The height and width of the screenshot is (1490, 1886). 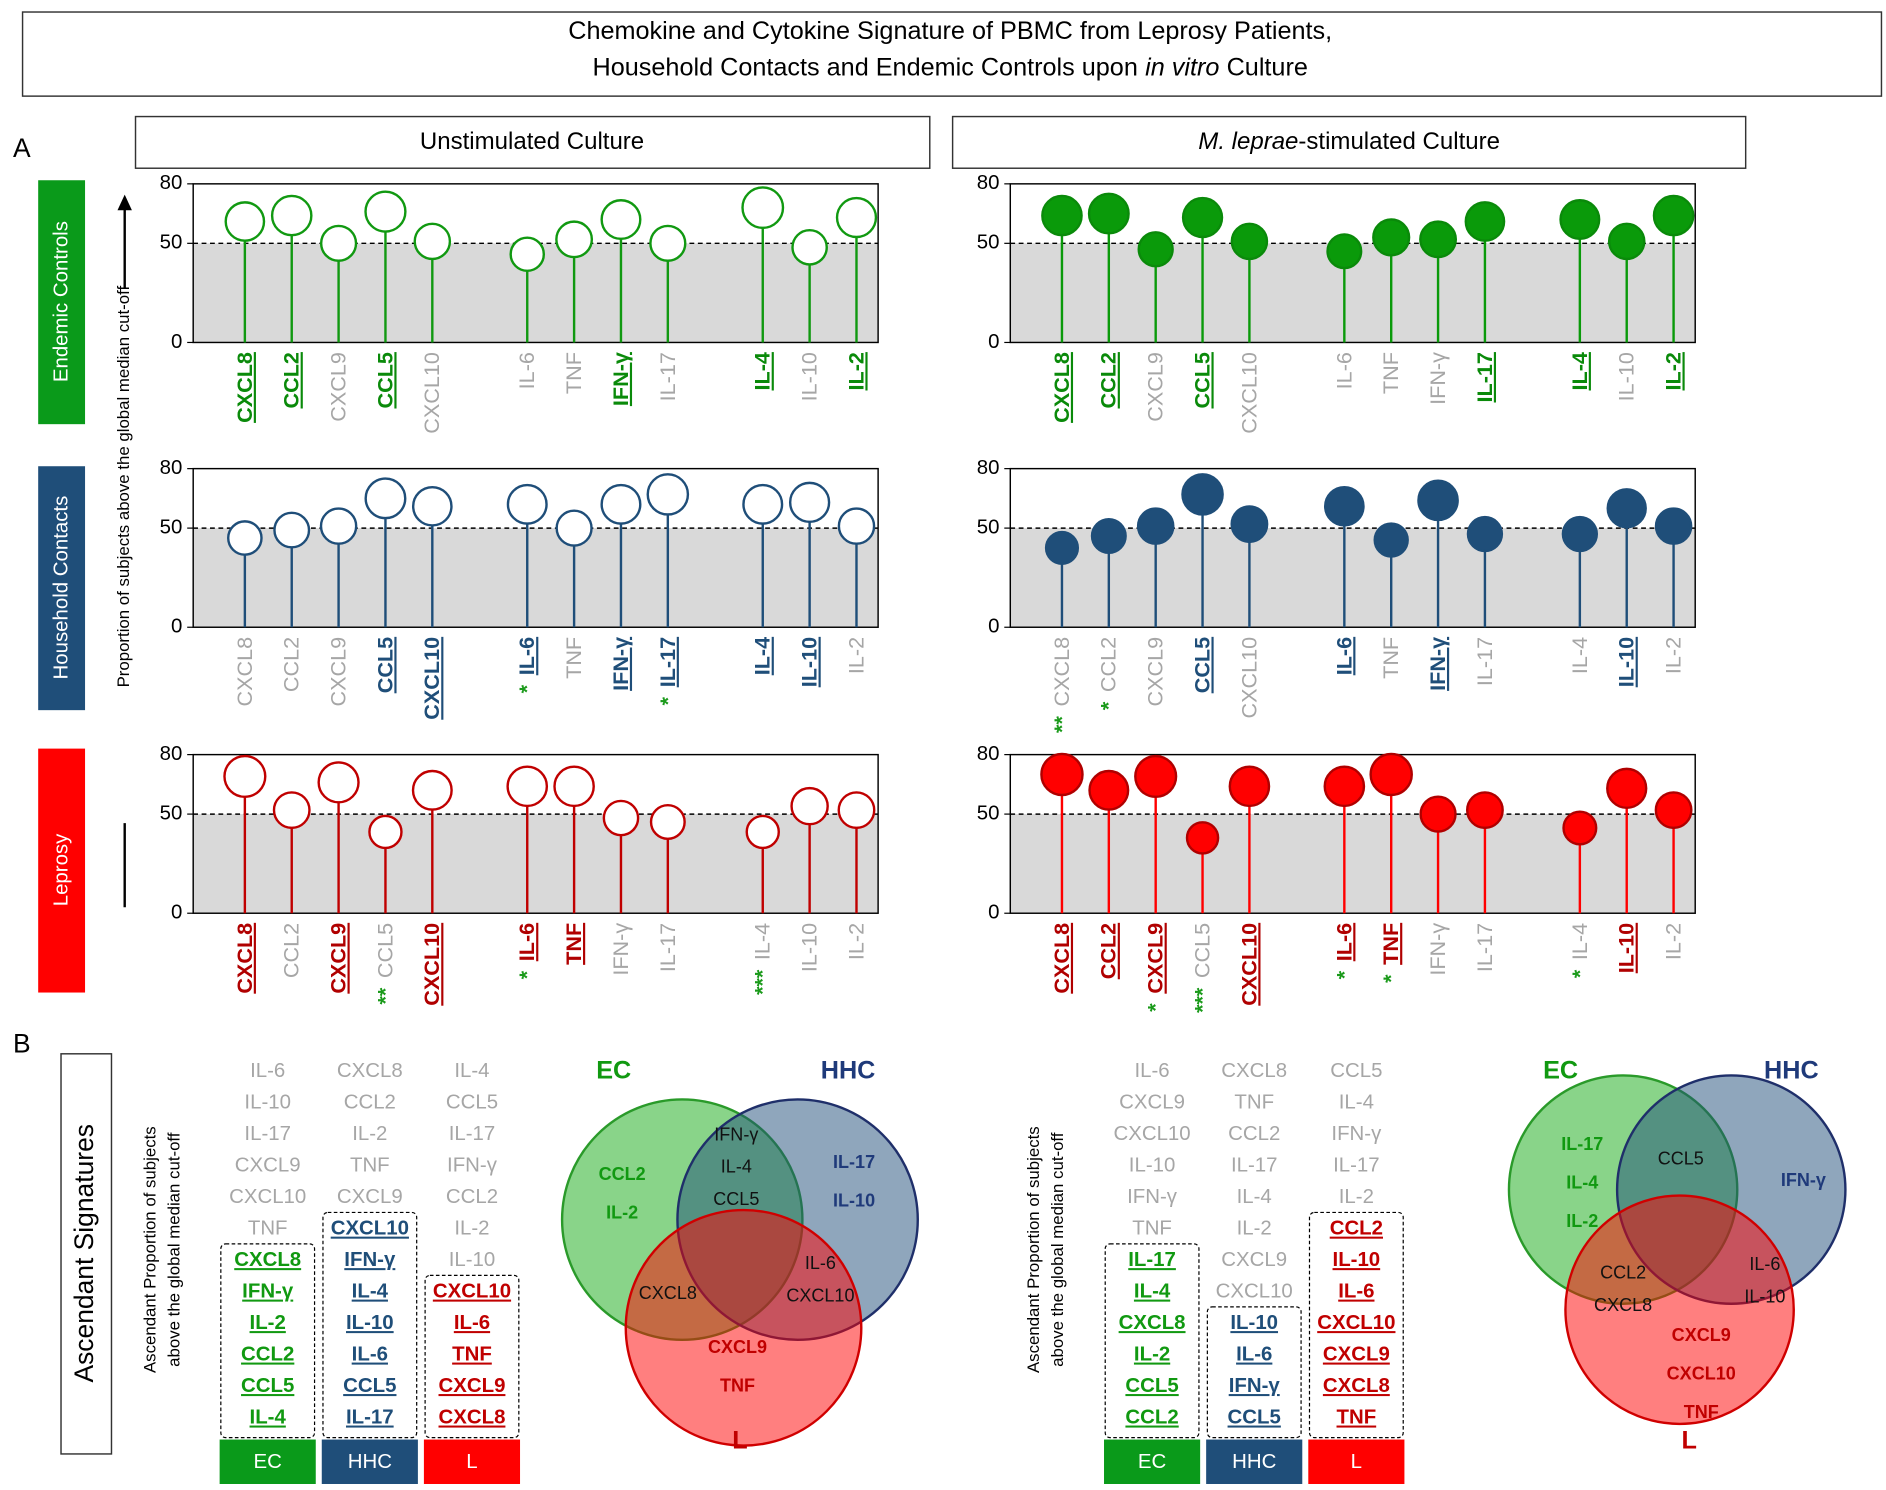 What do you see at coordinates (762, 371) in the screenshot?
I see `category-label: IL-4` at bounding box center [762, 371].